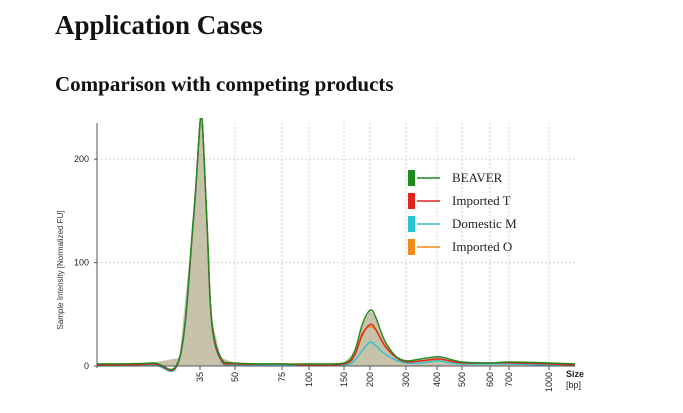 This screenshot has width=683, height=413. I want to click on x-tick-label: 700, so click(509, 379).